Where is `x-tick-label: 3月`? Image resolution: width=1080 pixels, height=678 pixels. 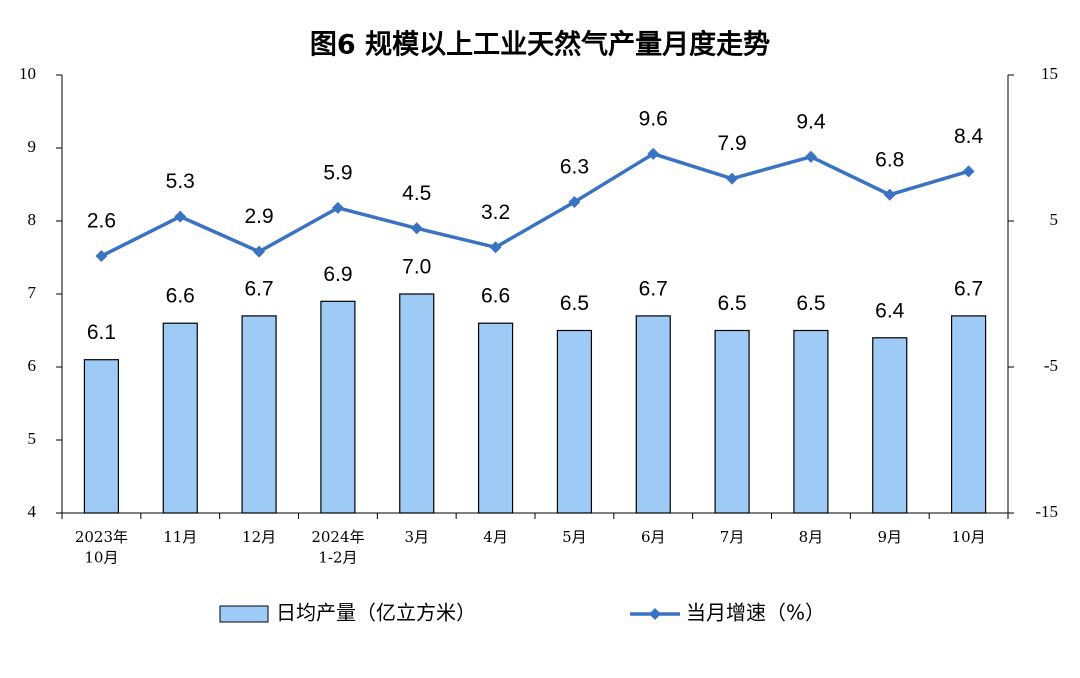
x-tick-label: 3月 is located at coordinates (416, 537).